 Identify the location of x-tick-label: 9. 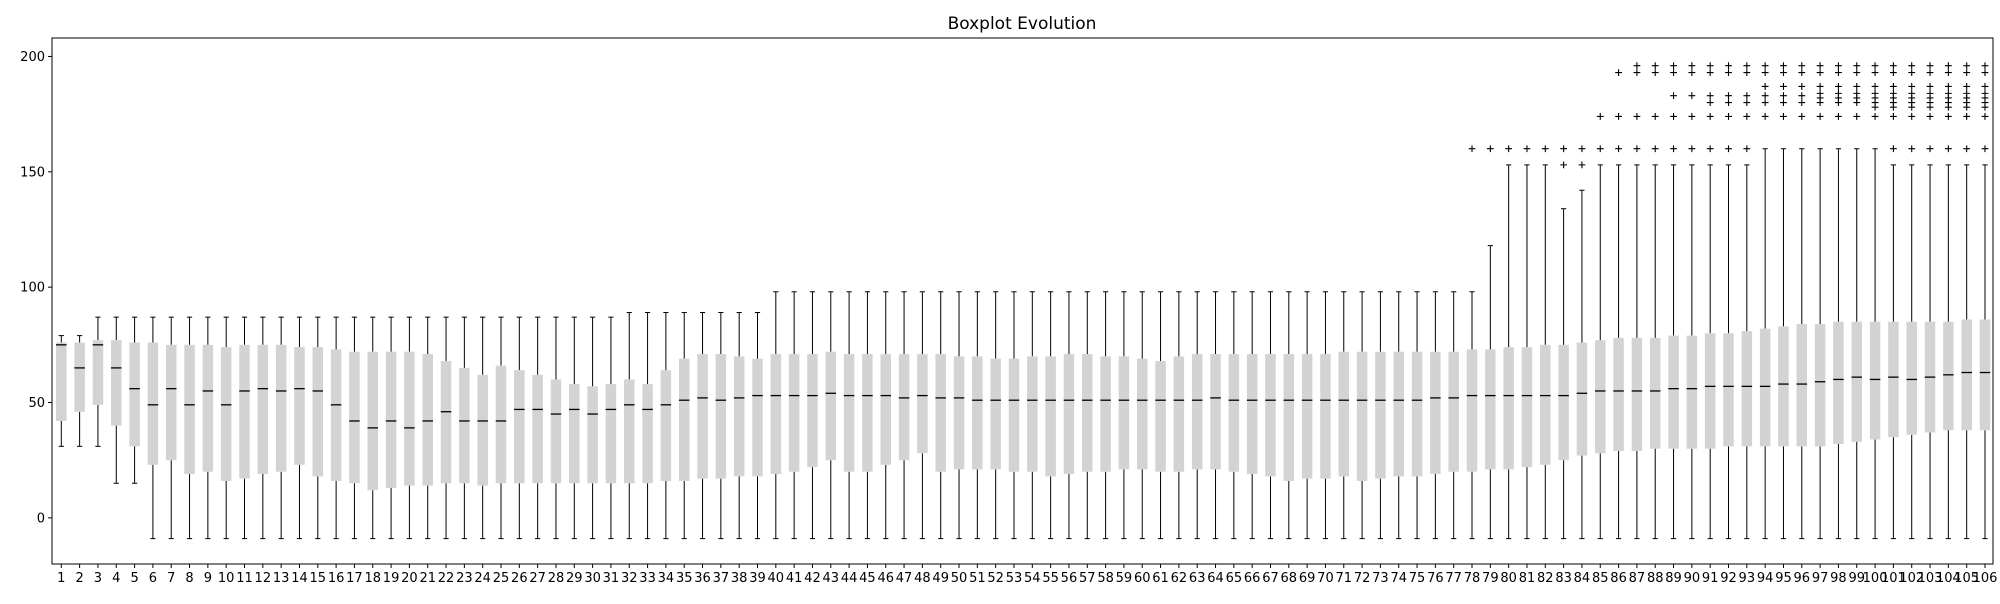
(208, 578).